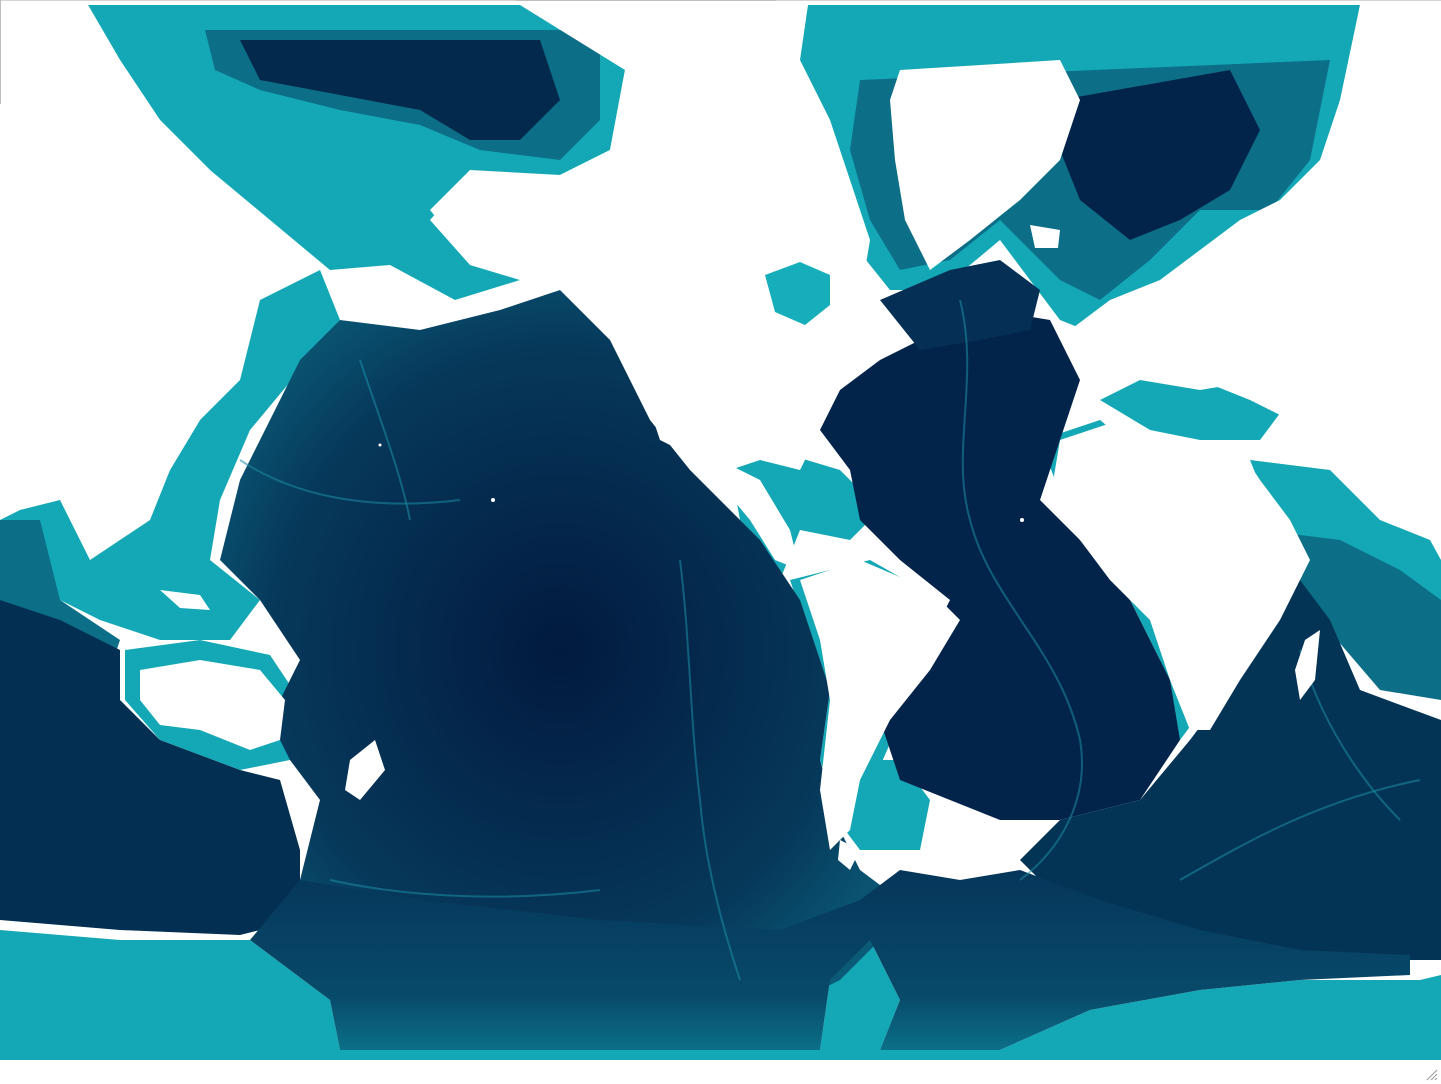  Describe the element at coordinates (0, 52) in the screenshot. I see `window-left-border` at that location.